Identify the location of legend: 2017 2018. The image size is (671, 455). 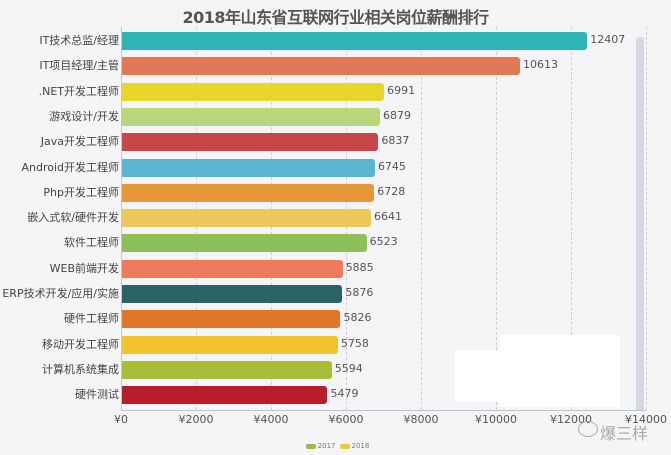
(335, 446).